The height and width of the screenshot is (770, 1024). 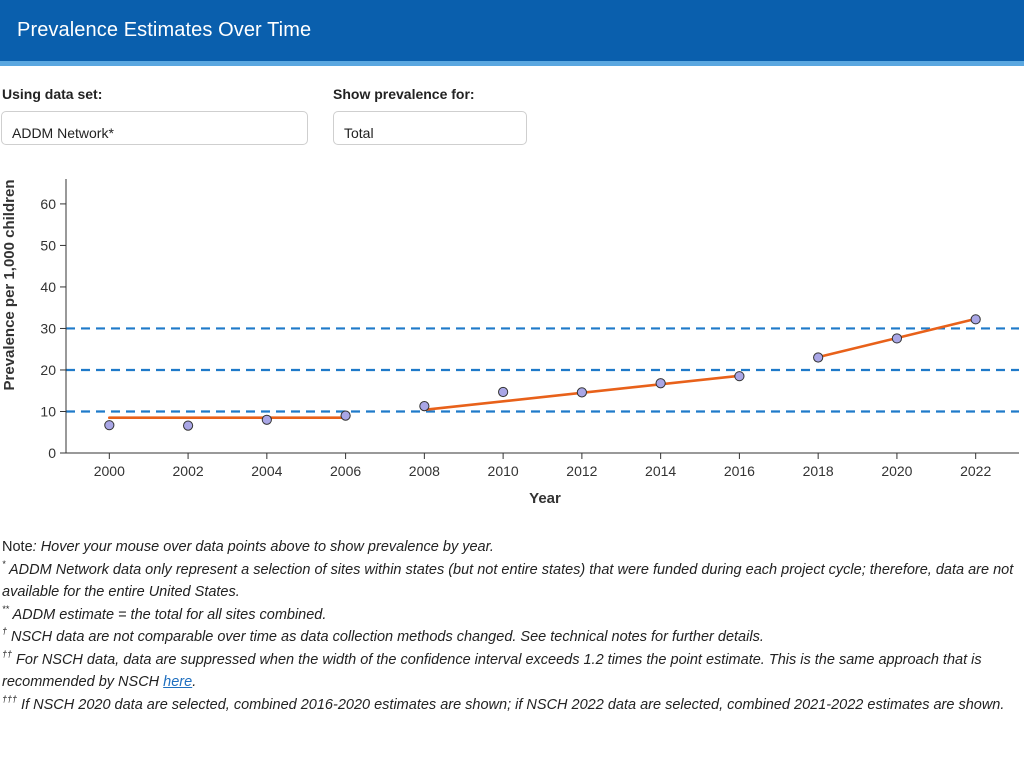 What do you see at coordinates (48, 204) in the screenshot?
I see `y-tick-label: 60` at bounding box center [48, 204].